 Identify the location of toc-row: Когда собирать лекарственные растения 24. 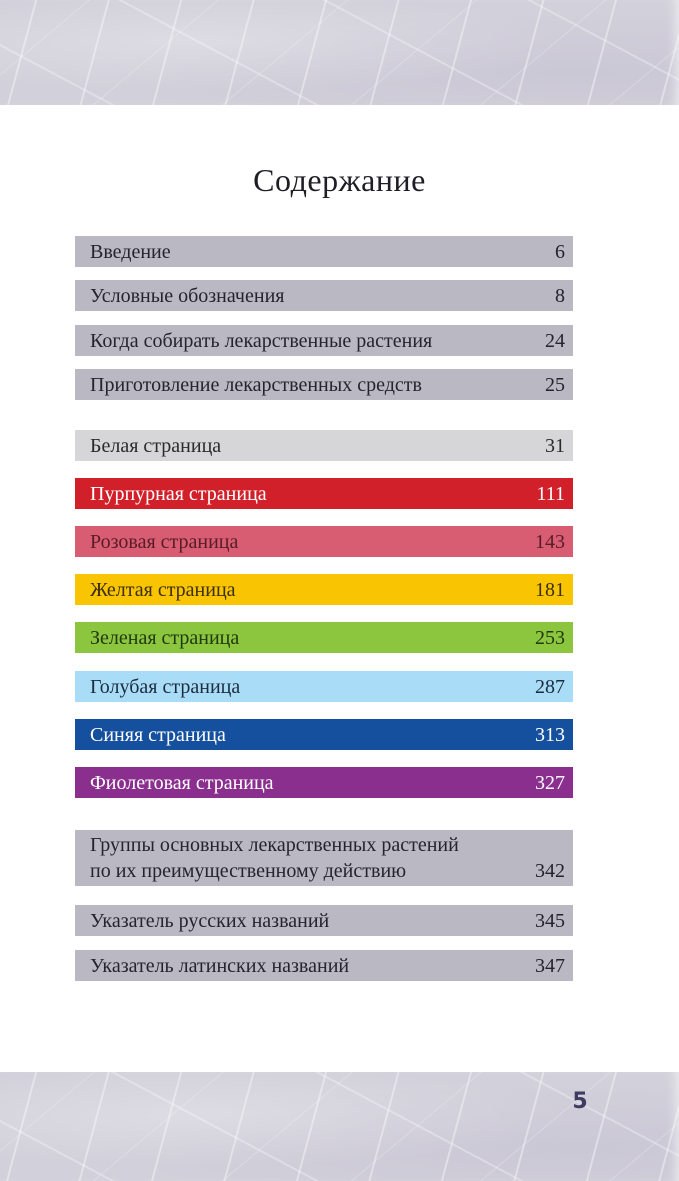
(324, 340).